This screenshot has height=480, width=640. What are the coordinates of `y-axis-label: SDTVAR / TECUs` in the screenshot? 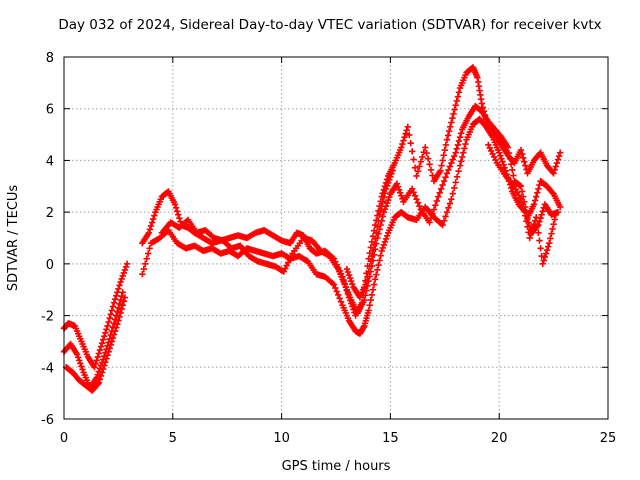 It's located at (13, 238).